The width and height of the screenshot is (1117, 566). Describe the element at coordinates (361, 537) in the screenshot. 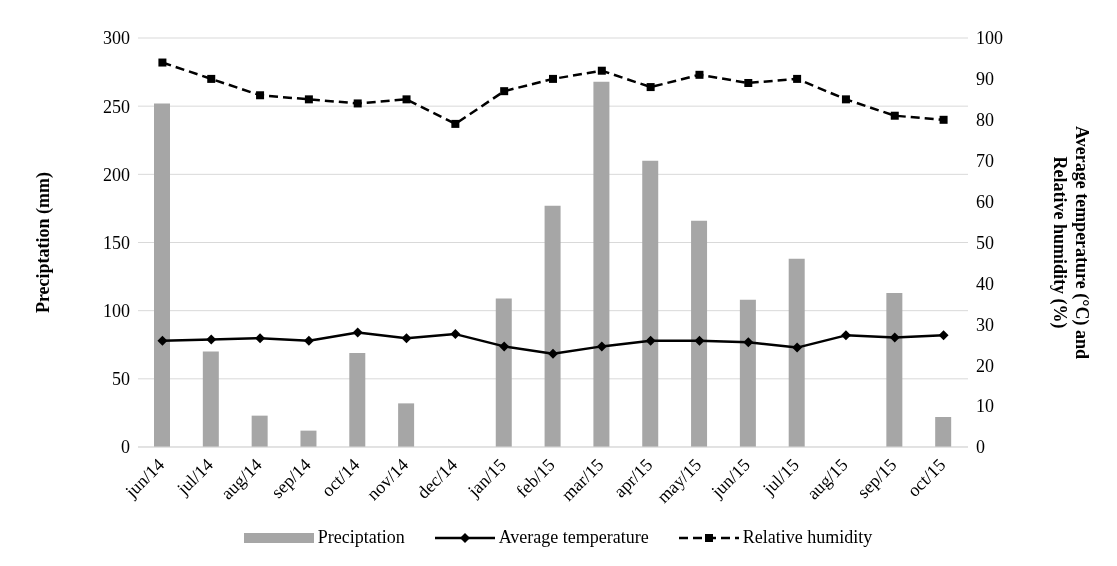

I see `legend-label: Preciptation` at that location.